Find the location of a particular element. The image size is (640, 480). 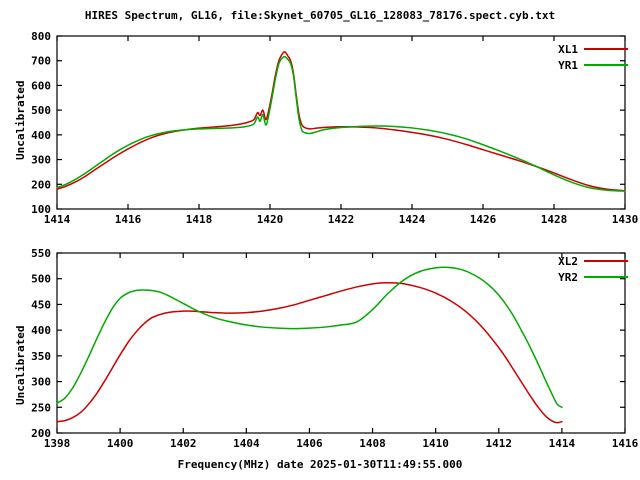

svg-text: 1424 is located at coordinates (412, 219).